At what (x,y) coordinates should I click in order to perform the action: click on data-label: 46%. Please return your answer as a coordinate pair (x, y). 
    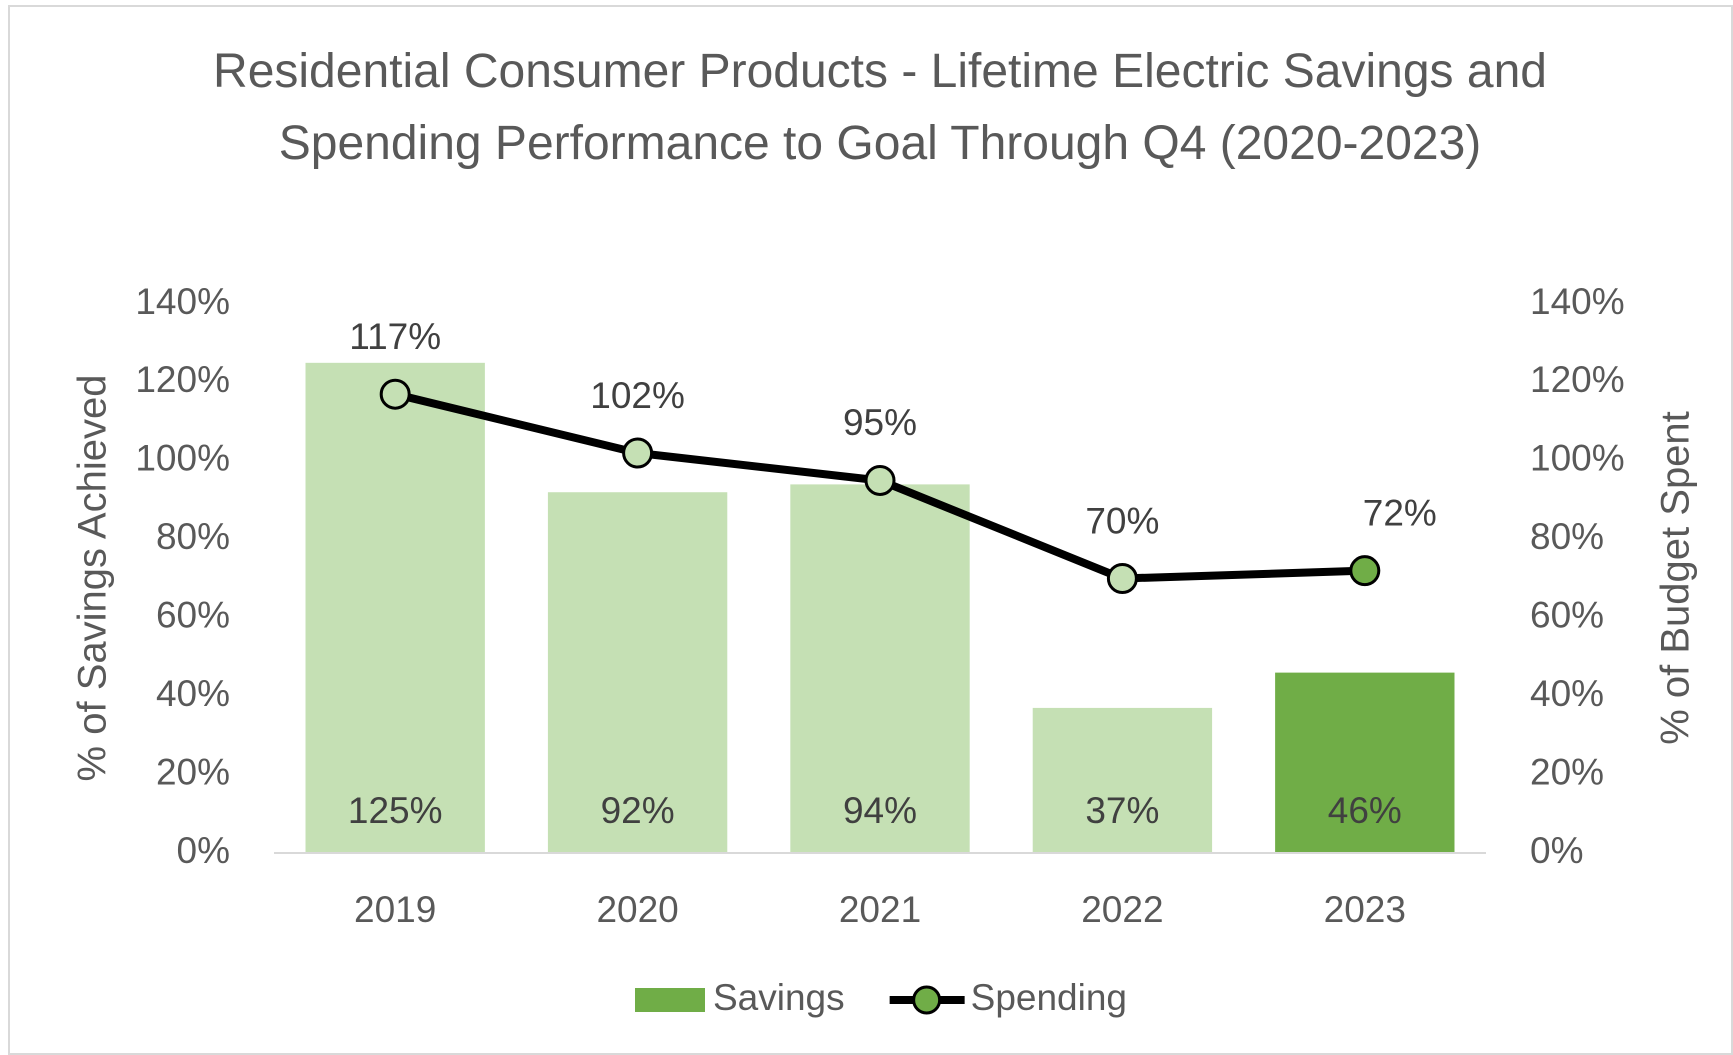
    Looking at the image, I should click on (1365, 810).